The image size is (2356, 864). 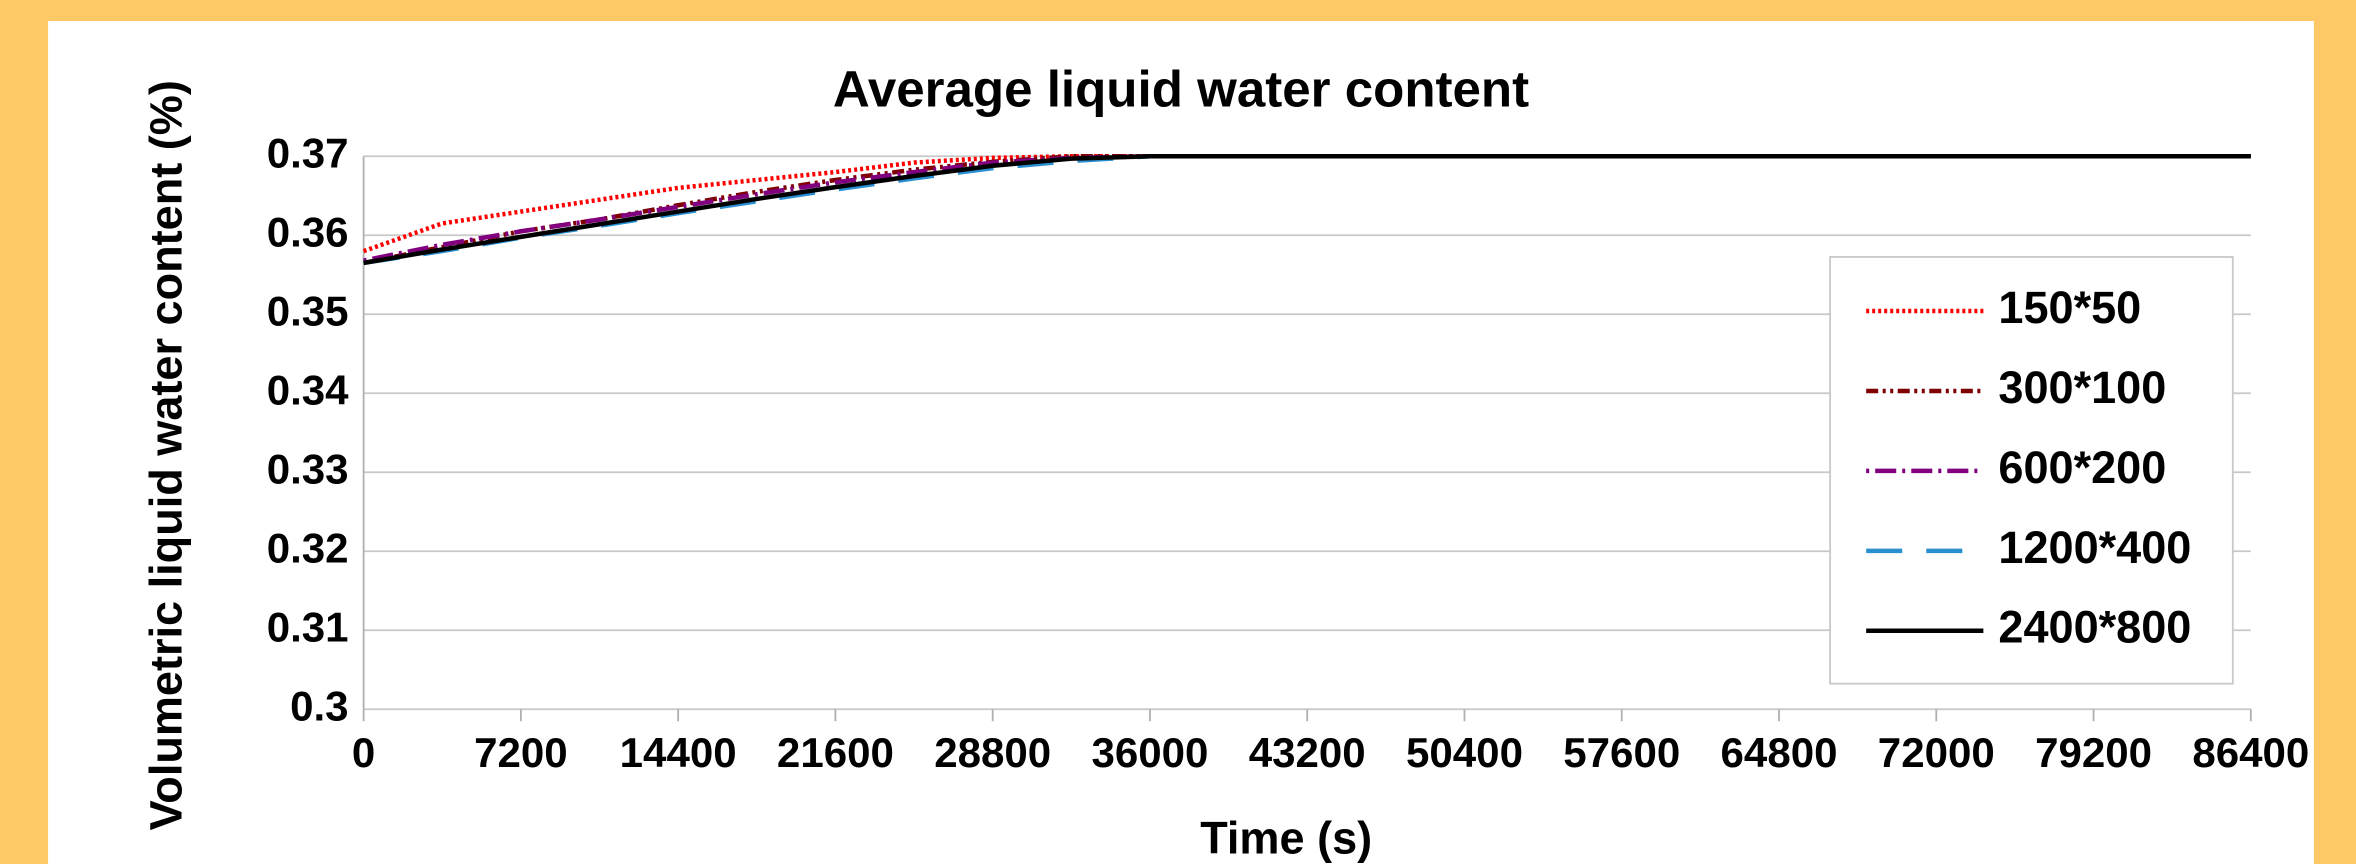 What do you see at coordinates (521, 752) in the screenshot?
I see `x-tick-label: 7200` at bounding box center [521, 752].